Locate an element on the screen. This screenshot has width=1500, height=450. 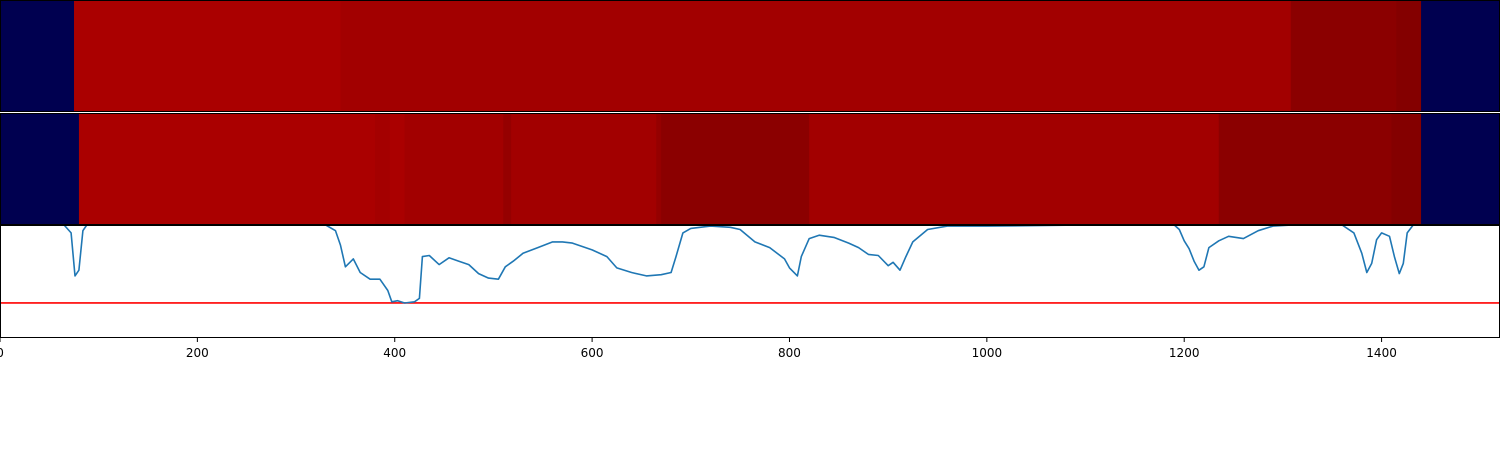
x-tick-label-600: 600 is located at coordinates (592, 353).